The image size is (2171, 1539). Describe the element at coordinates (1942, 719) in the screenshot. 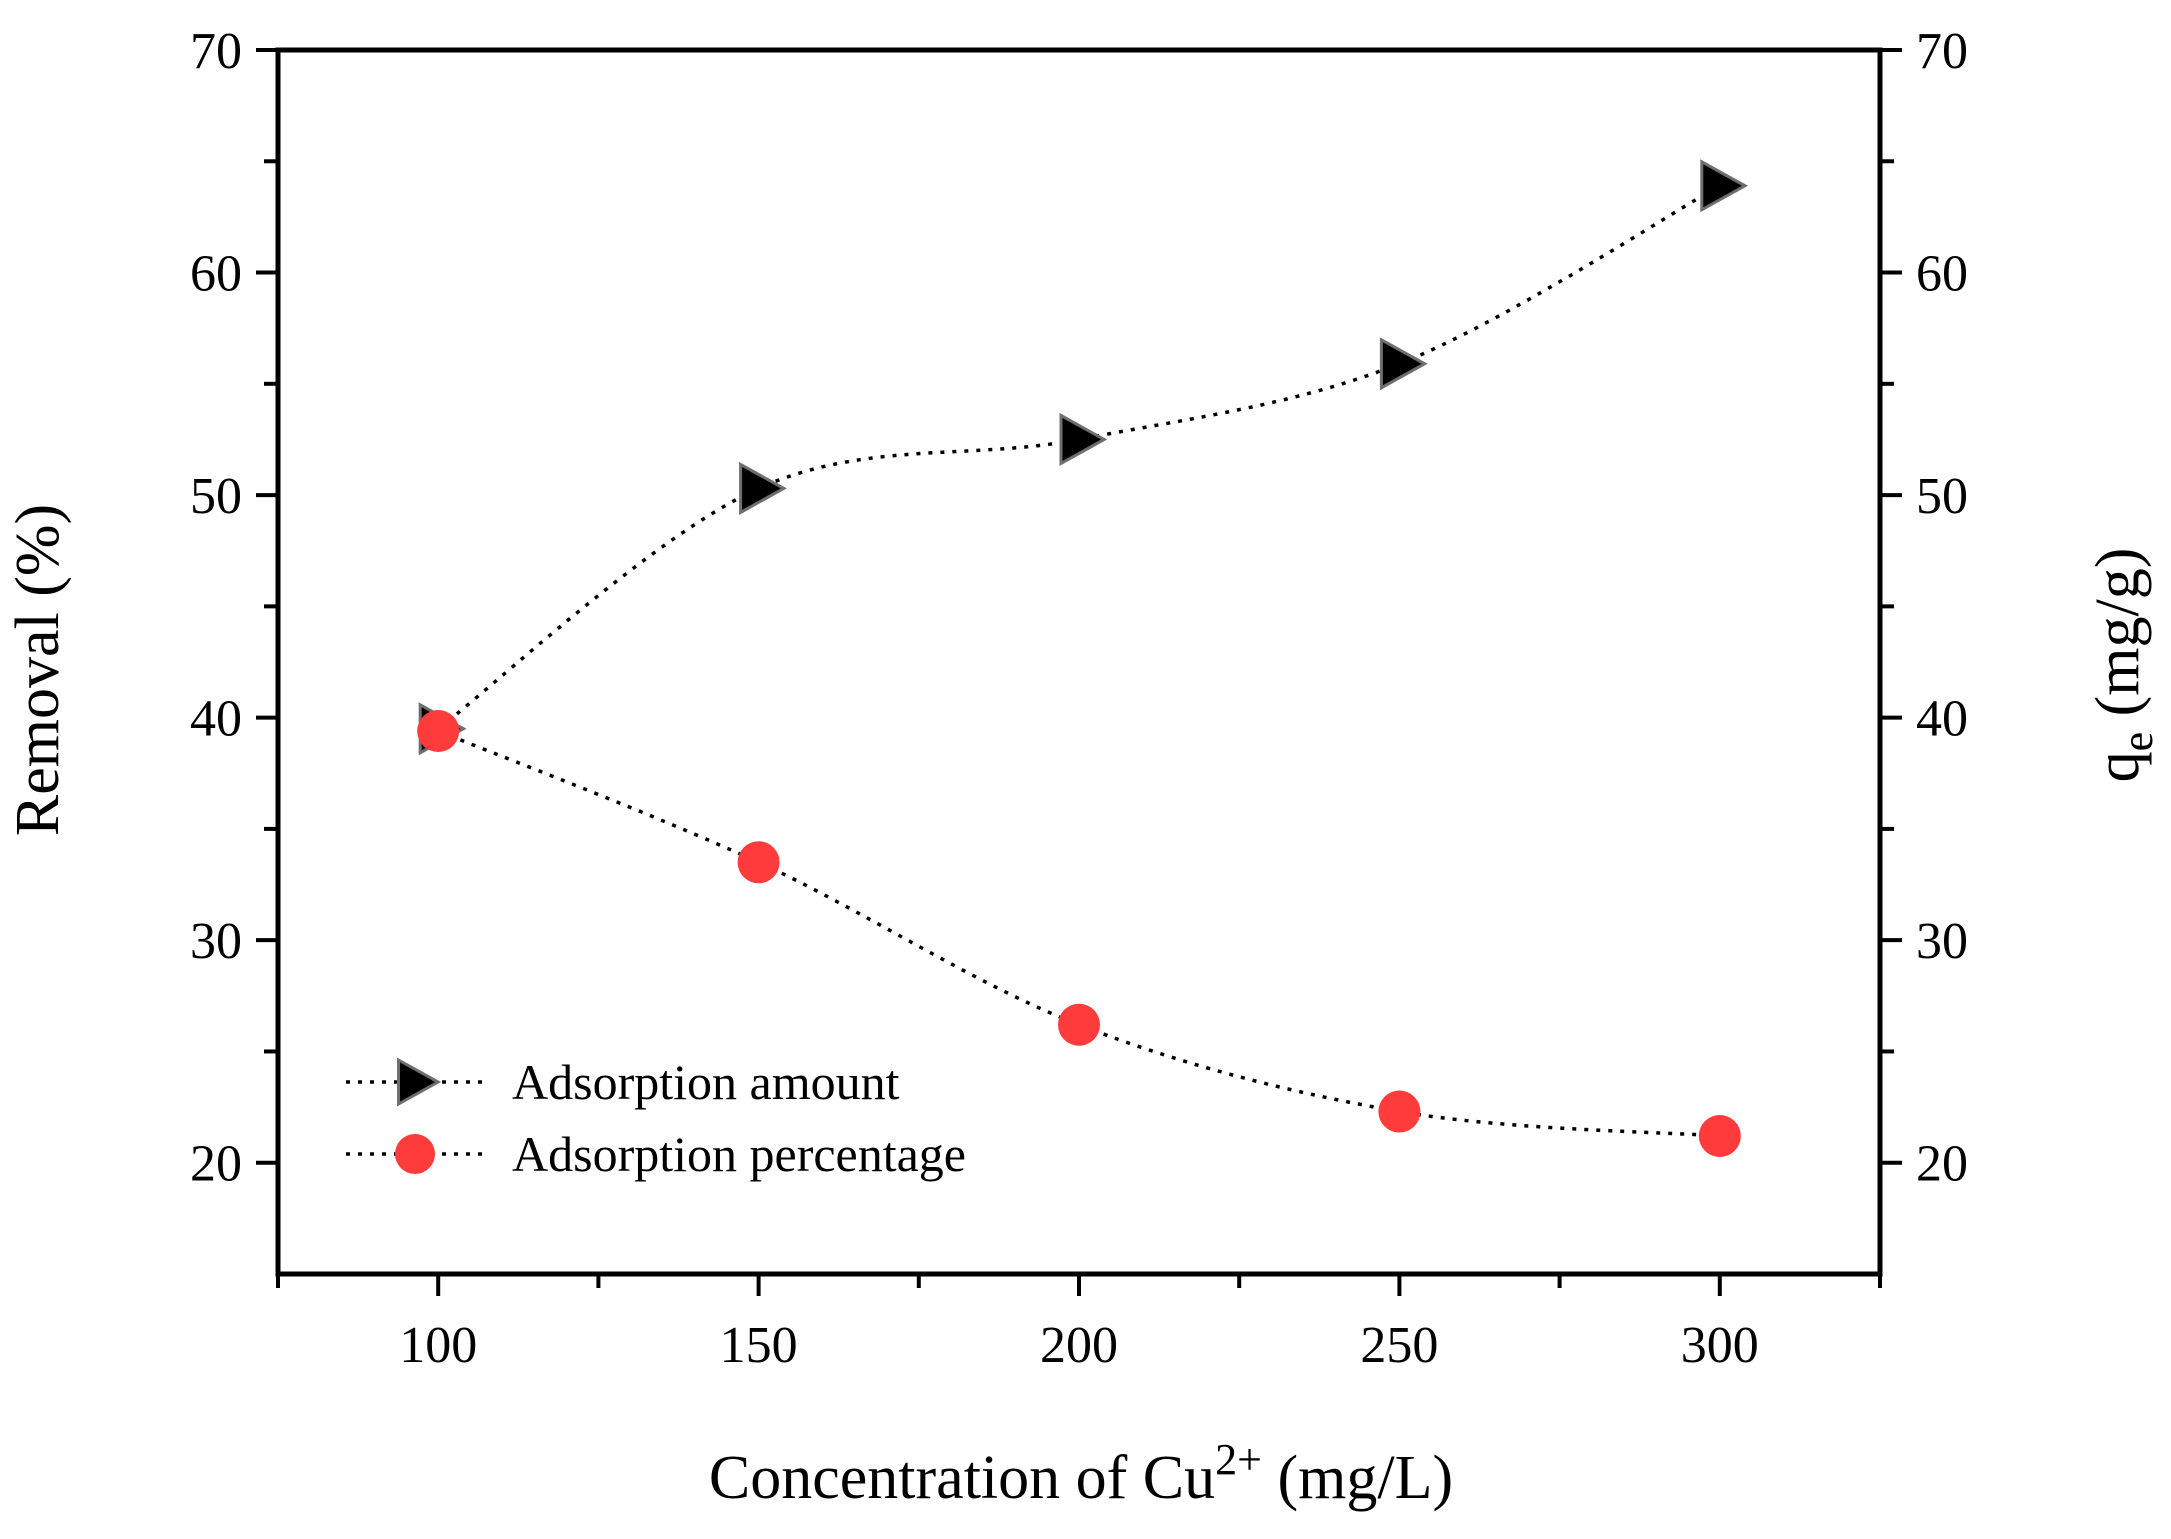

I see `y2-tick-label: 40` at that location.